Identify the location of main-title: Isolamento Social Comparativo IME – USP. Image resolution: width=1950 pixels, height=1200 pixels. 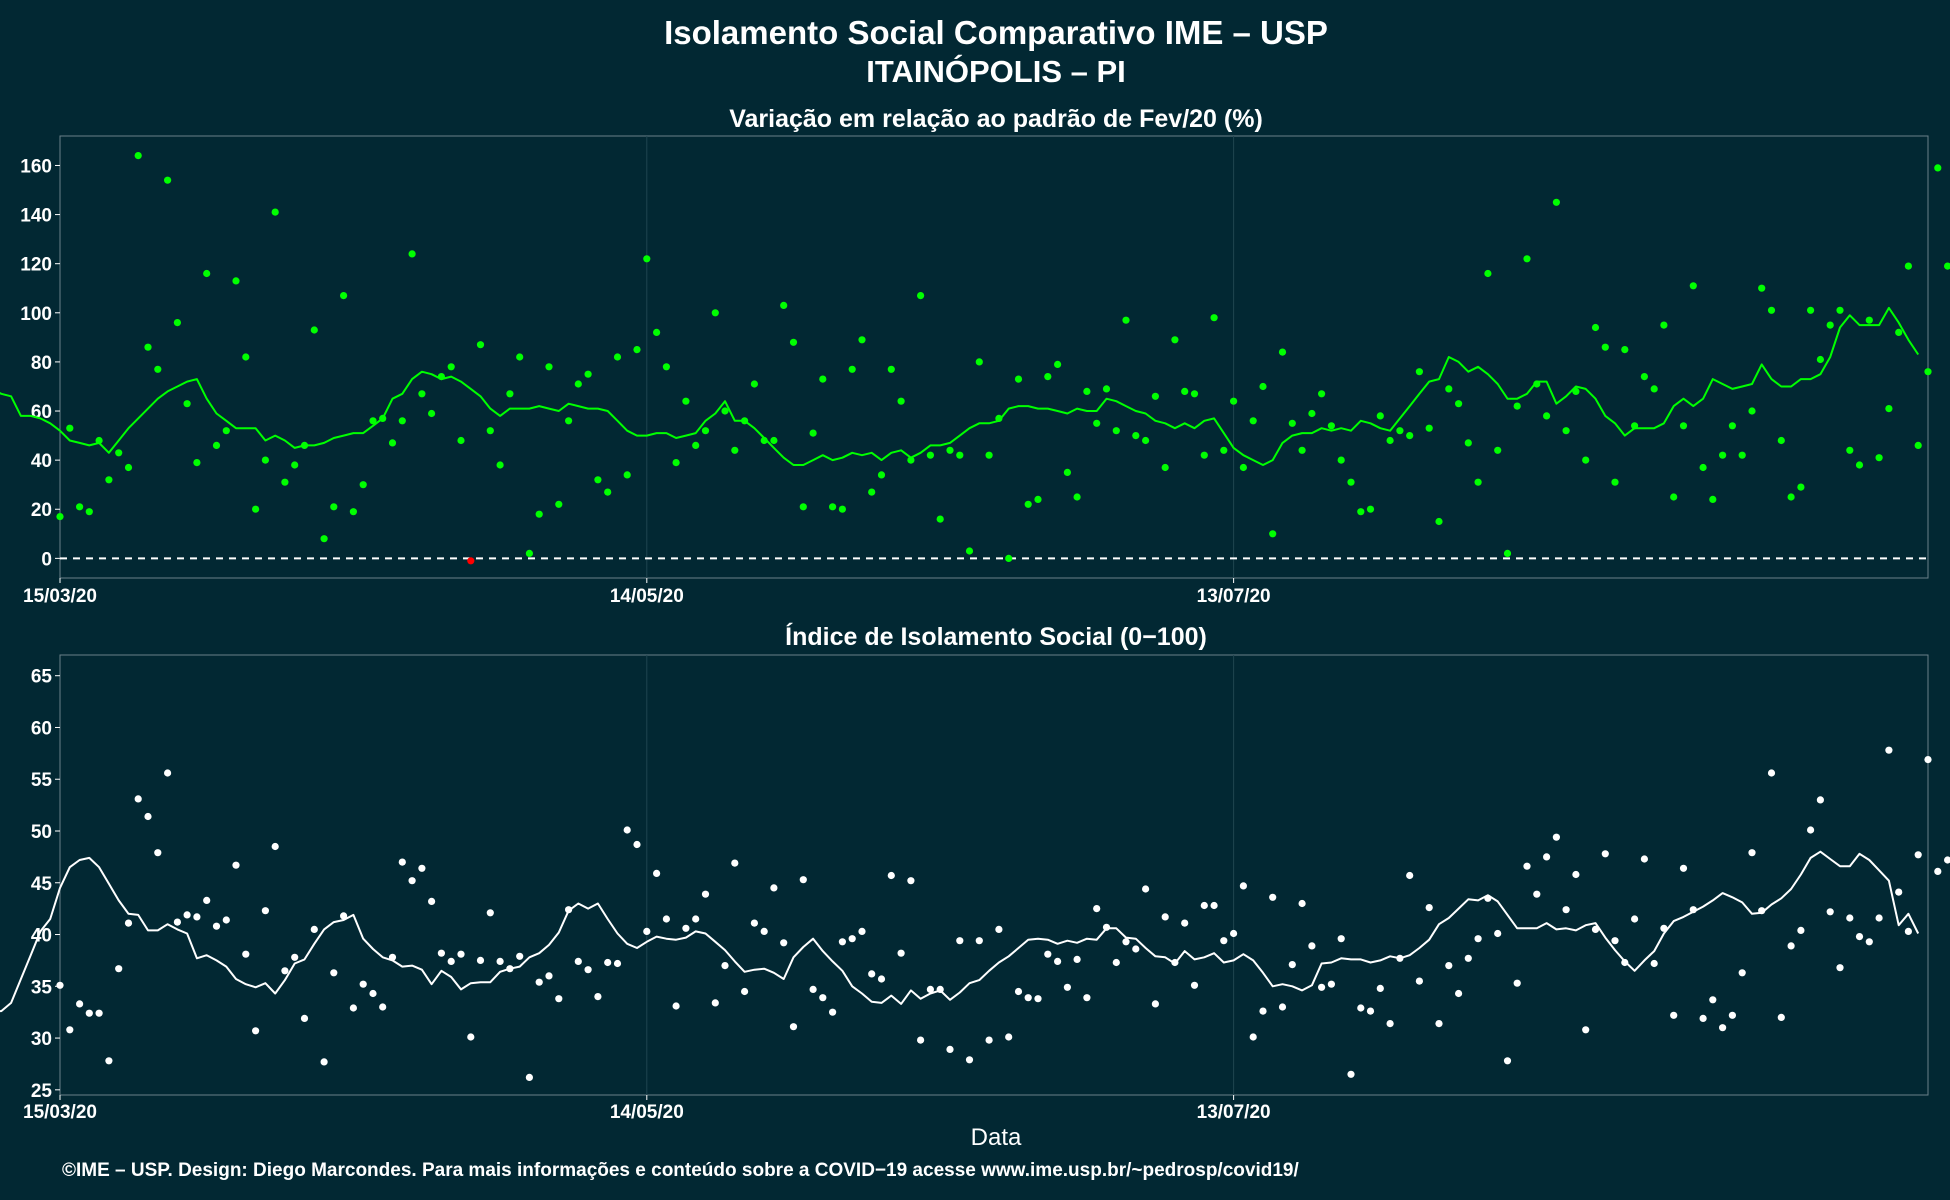
(996, 32).